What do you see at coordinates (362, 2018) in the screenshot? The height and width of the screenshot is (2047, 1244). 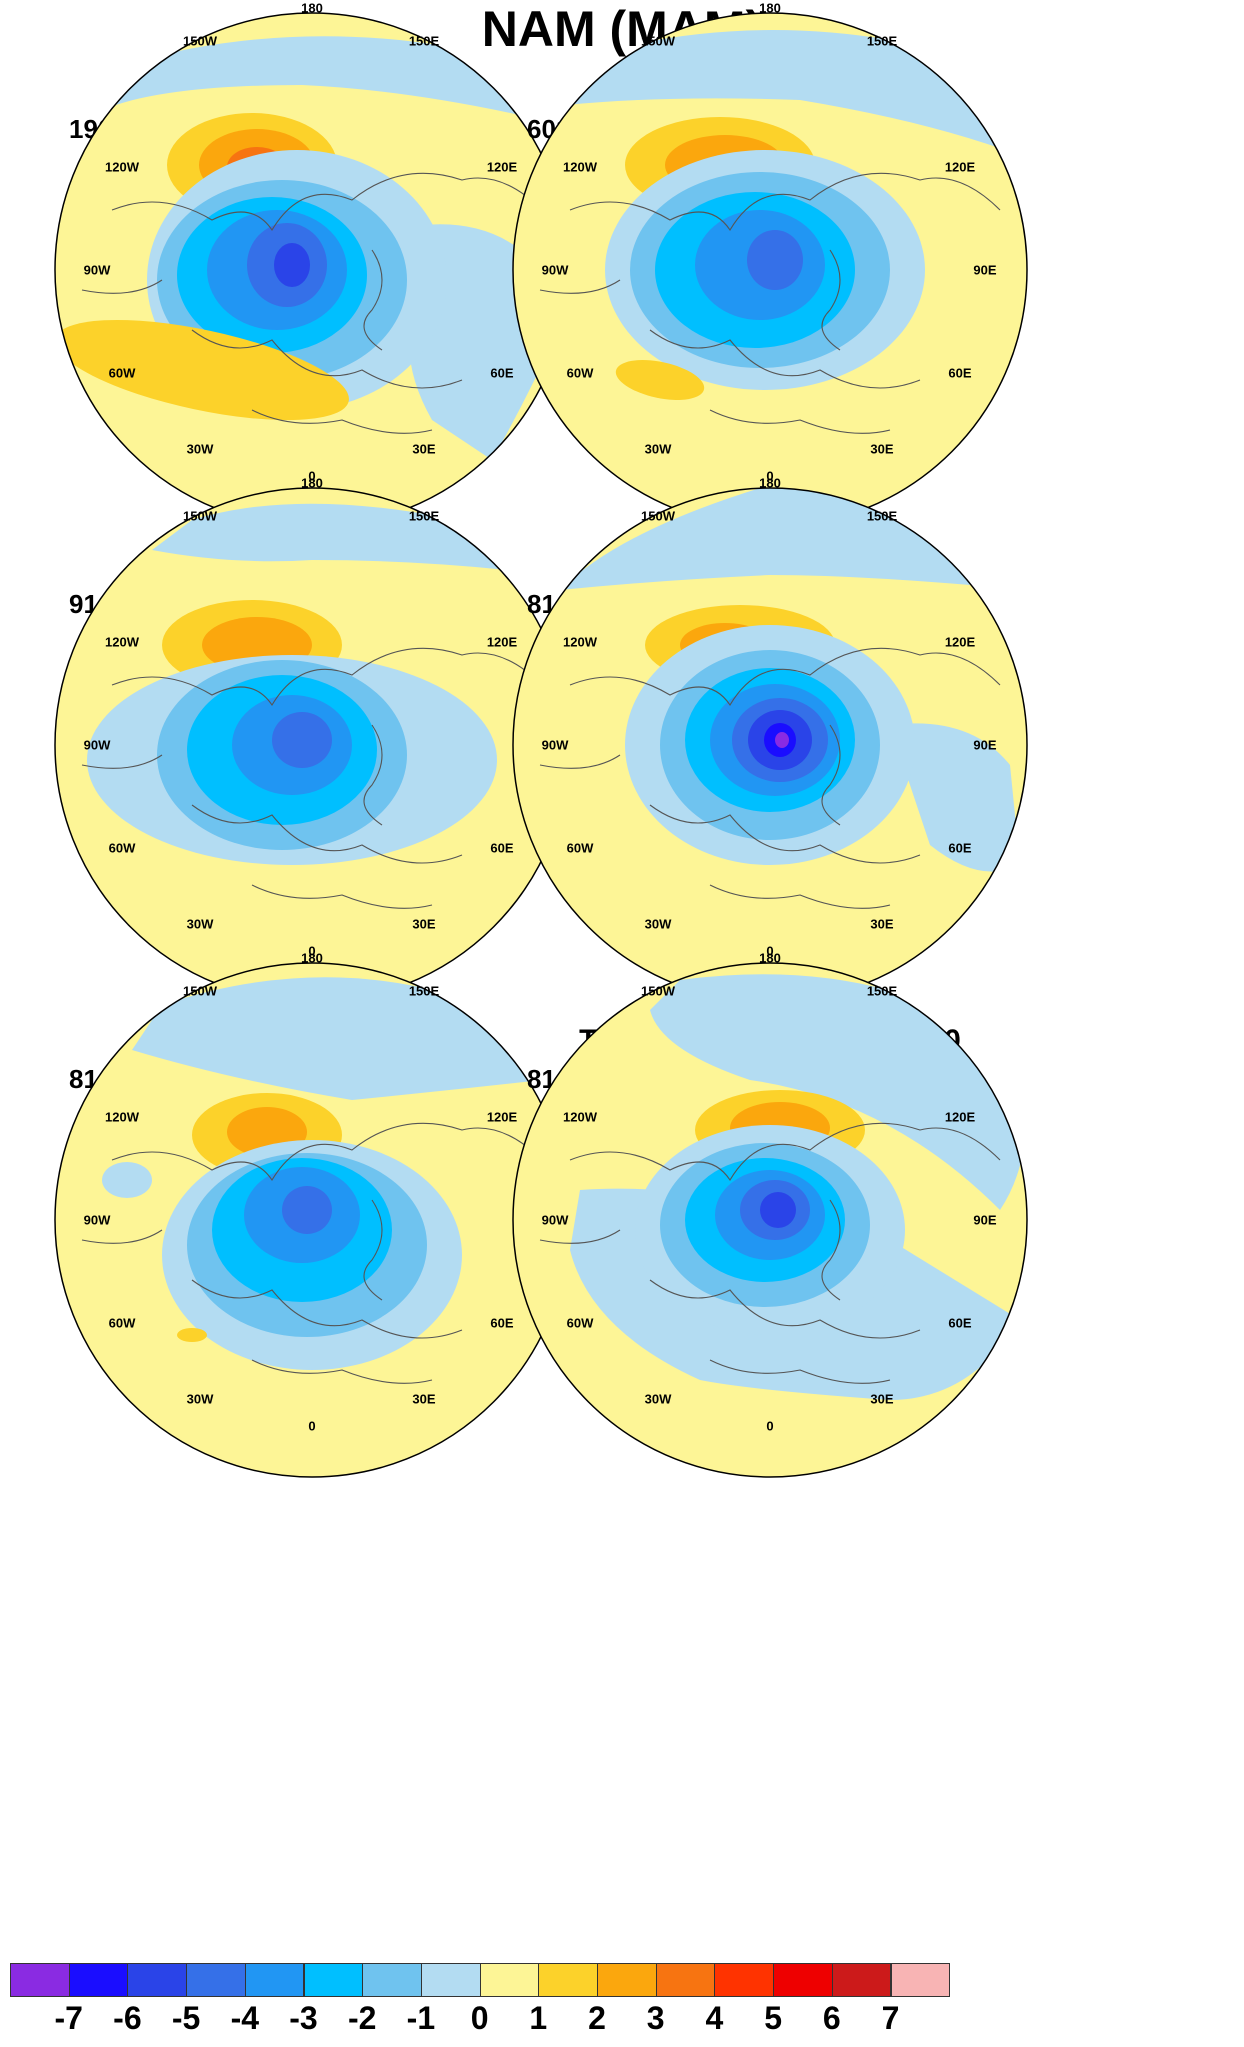 I see `colorbar-label: -2` at bounding box center [362, 2018].